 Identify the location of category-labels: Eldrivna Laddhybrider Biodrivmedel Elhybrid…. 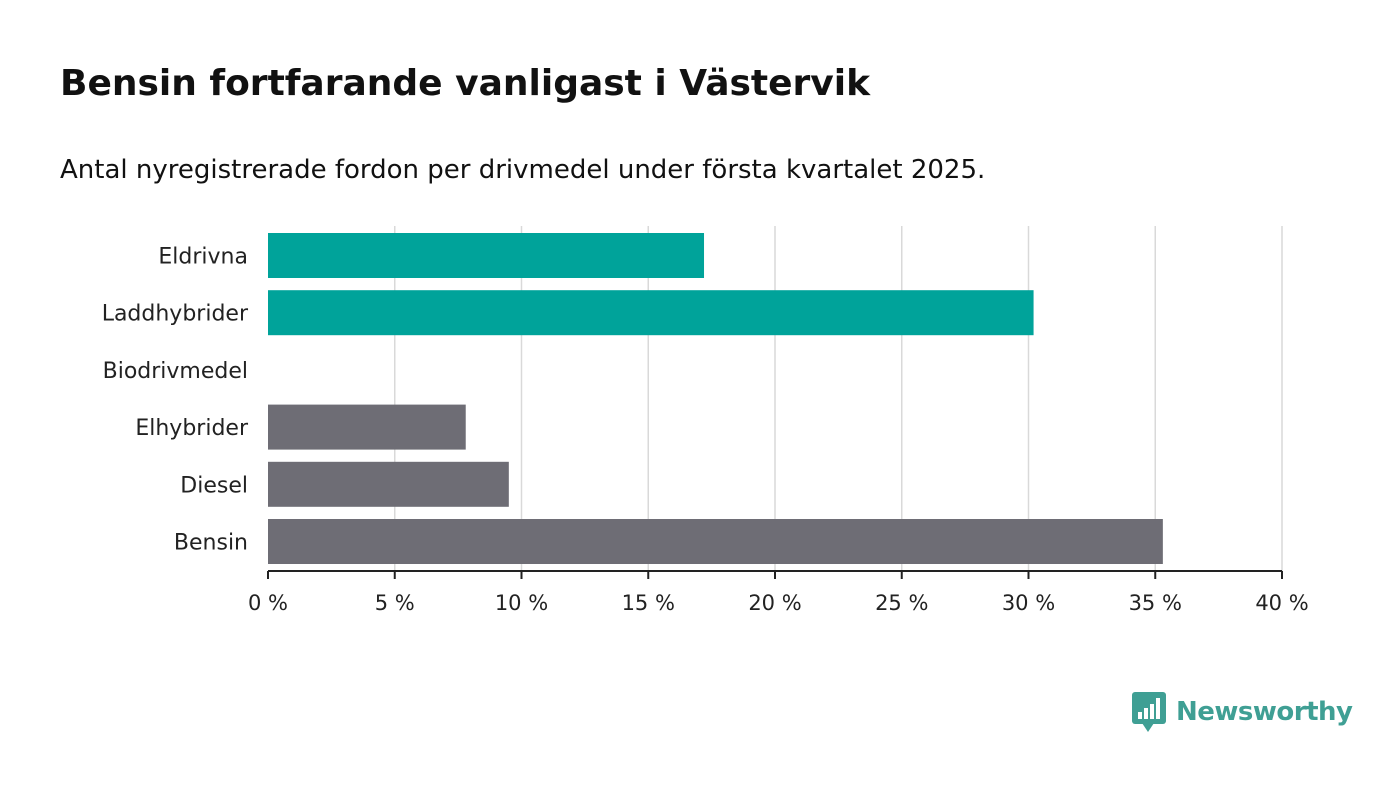
(175, 400).